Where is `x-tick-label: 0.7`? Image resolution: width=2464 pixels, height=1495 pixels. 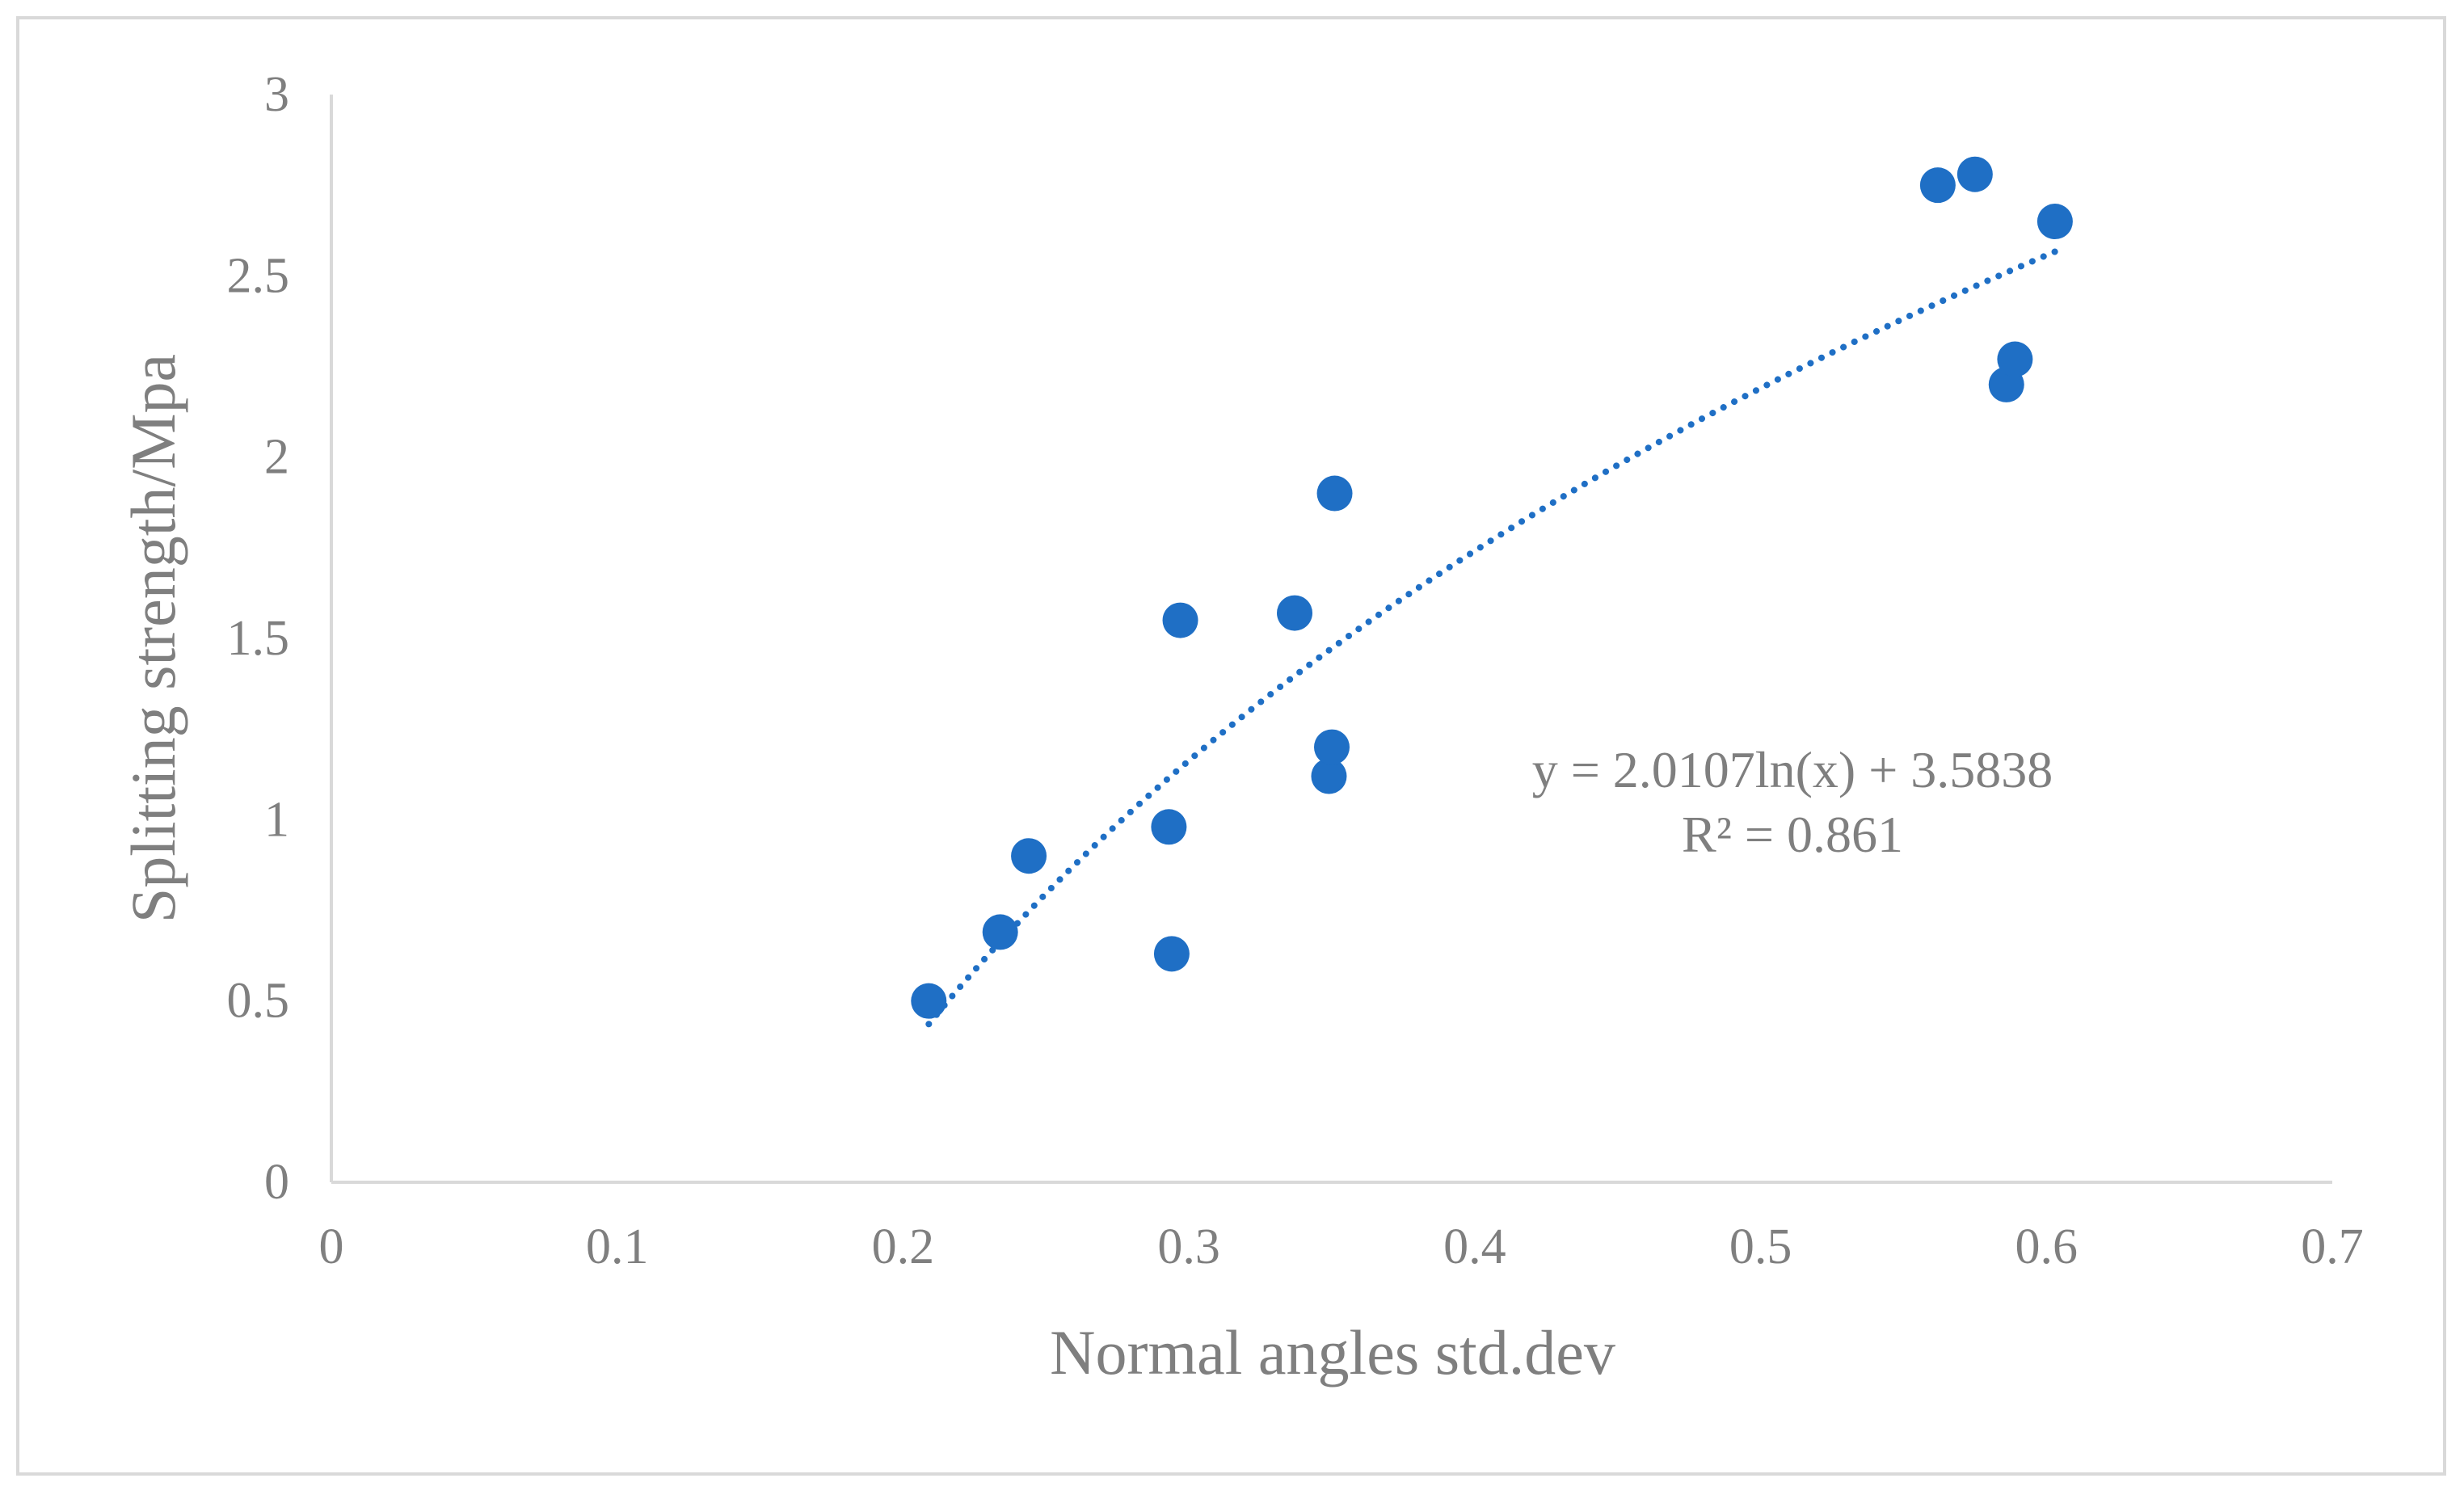 x-tick-label: 0.7 is located at coordinates (2333, 1246).